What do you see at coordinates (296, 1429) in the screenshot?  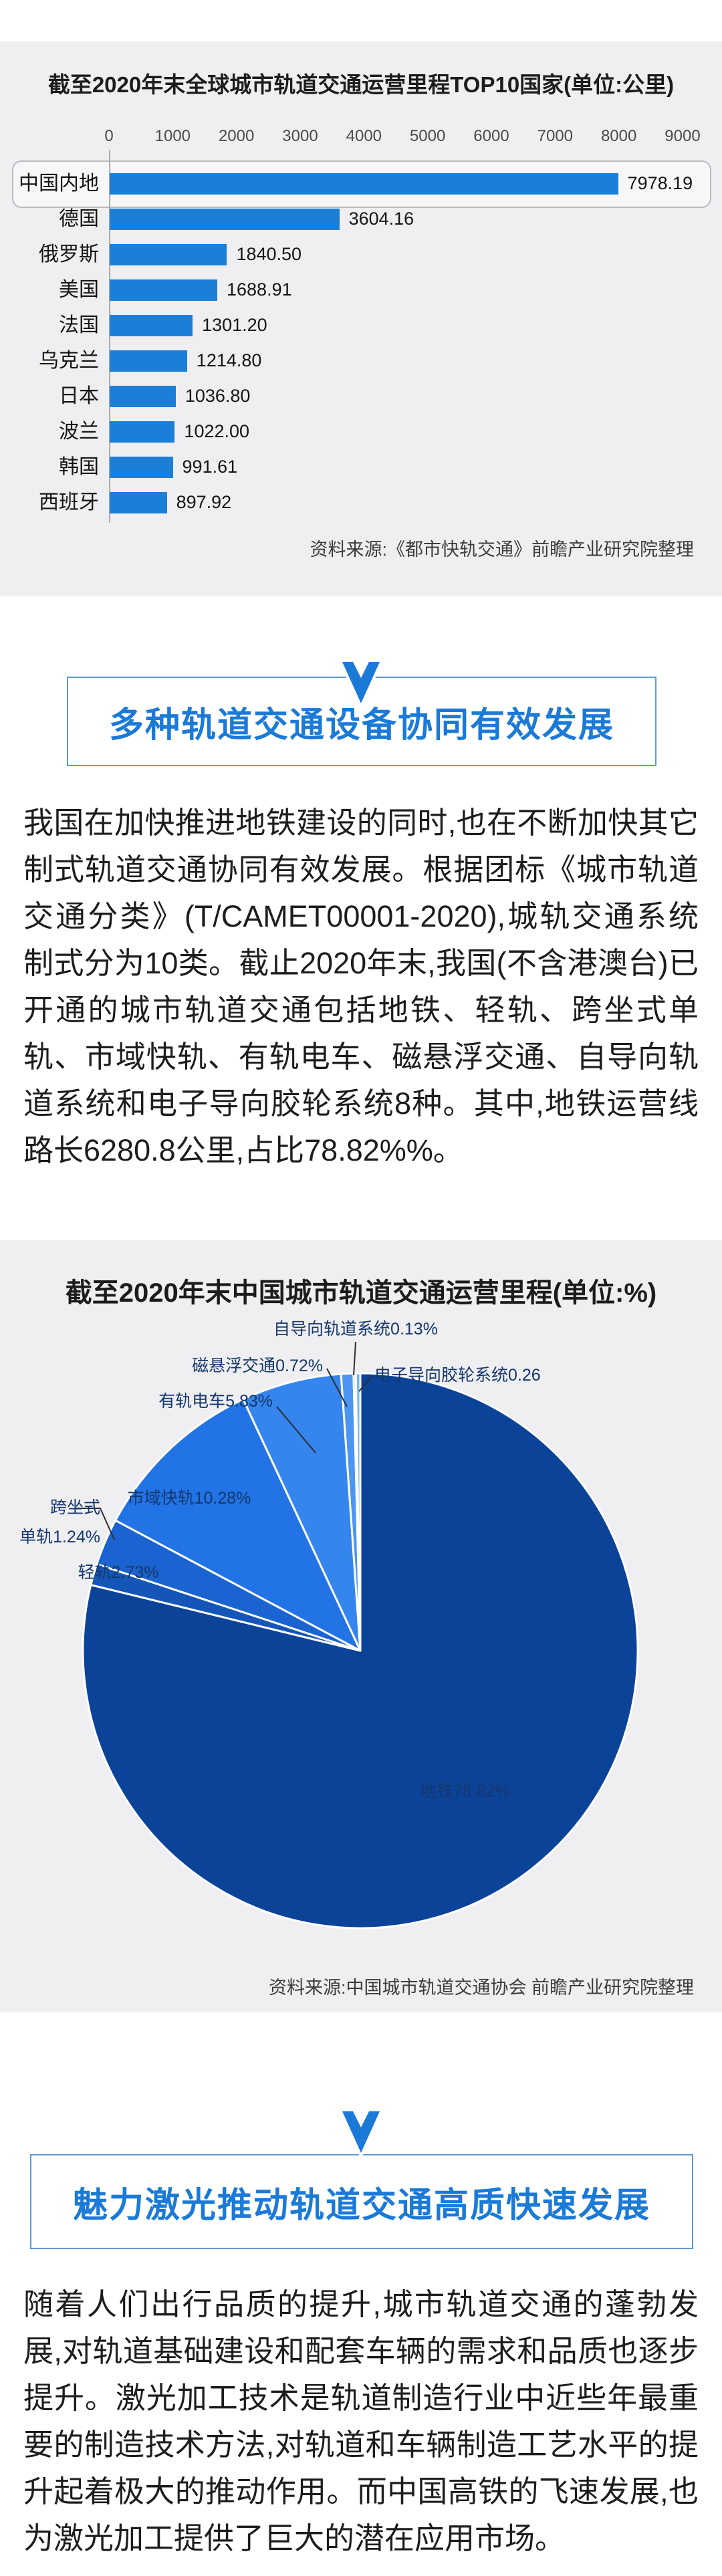 I see `pie-leader-line-有轨电车` at bounding box center [296, 1429].